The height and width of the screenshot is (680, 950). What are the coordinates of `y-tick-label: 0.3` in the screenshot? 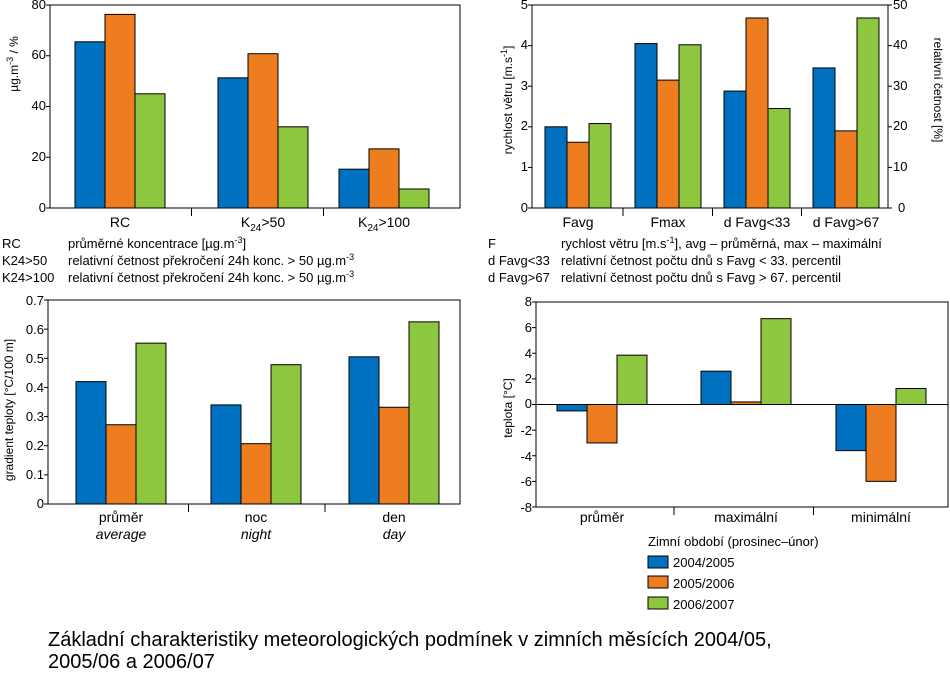 It's located at (35, 416).